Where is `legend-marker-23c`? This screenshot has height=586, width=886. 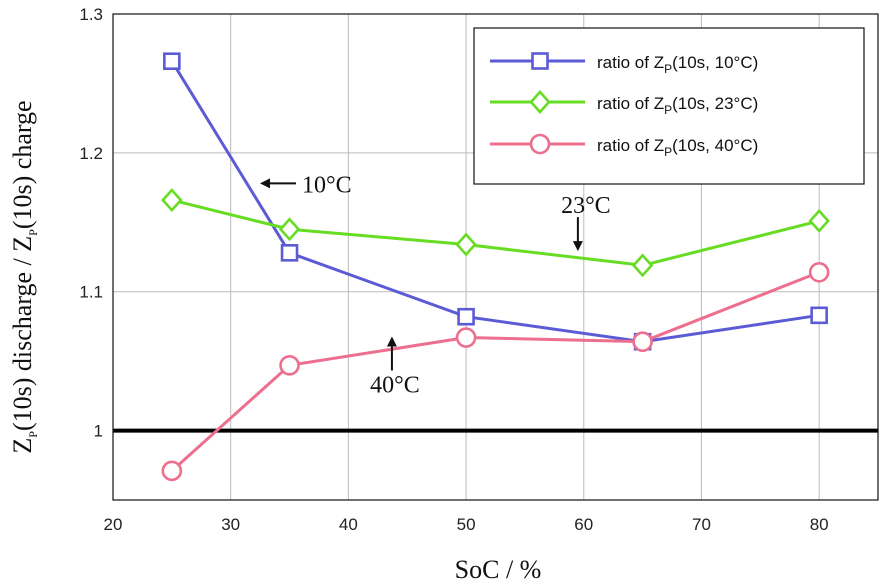
legend-marker-23c is located at coordinates (540, 102).